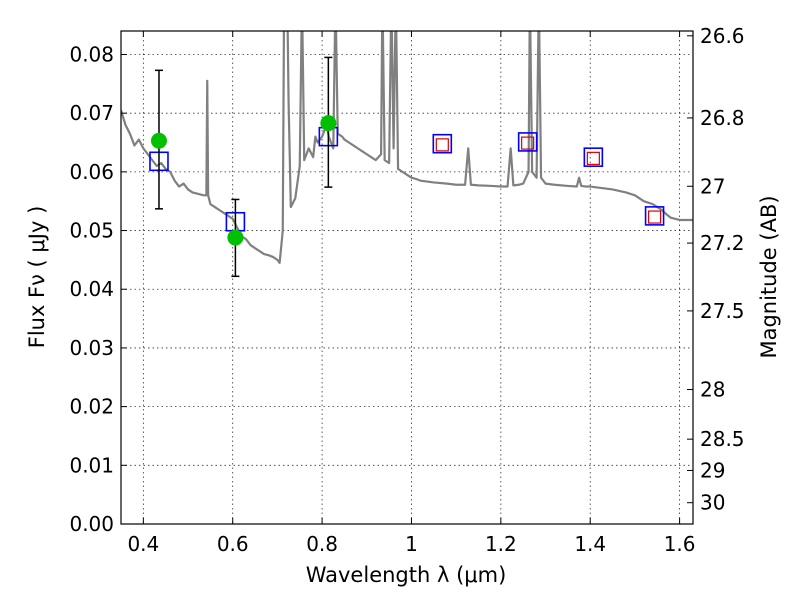 The height and width of the screenshot is (600, 800). What do you see at coordinates (712, 503) in the screenshot?
I see `right-tick-label: 30` at bounding box center [712, 503].